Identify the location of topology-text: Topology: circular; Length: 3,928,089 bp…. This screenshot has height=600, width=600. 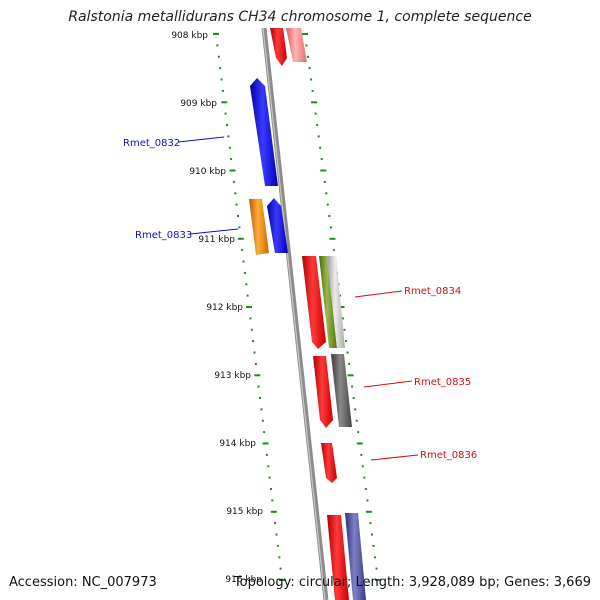
(412, 582).